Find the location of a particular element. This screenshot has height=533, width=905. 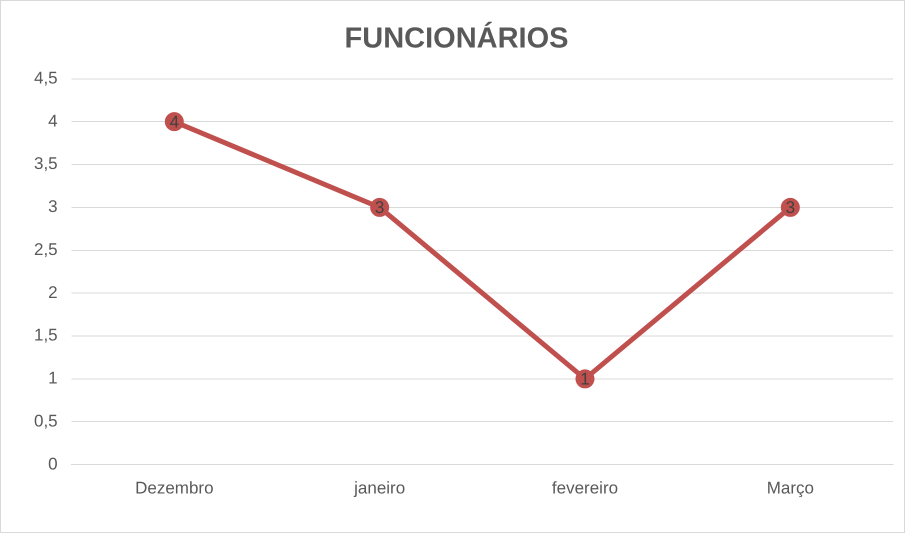

y-tick-label: 1,5 is located at coordinates (46, 335).